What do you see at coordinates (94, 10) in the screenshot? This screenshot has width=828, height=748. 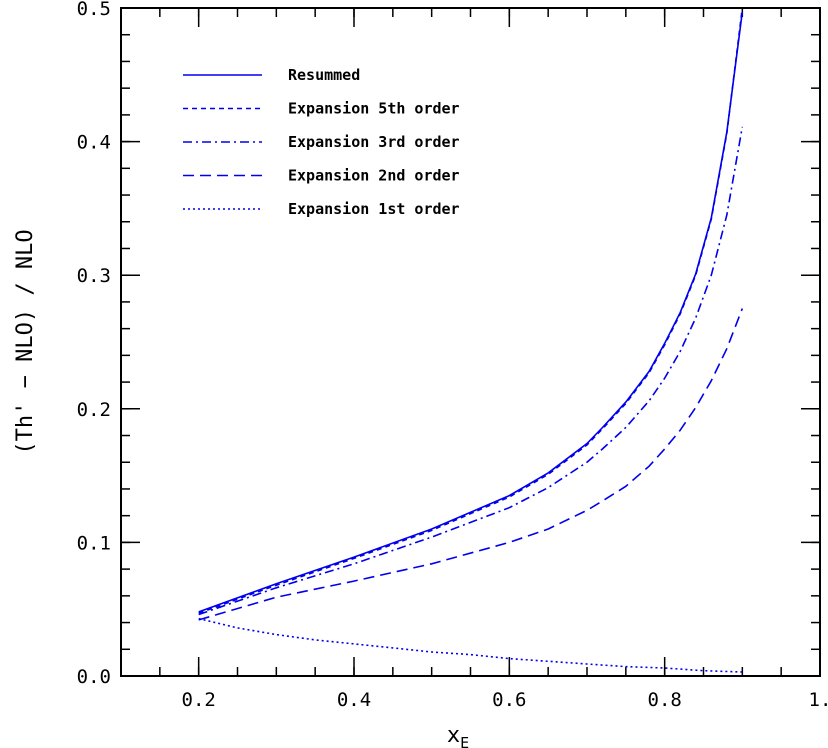 I see `y-tick-label: 0.5` at bounding box center [94, 10].